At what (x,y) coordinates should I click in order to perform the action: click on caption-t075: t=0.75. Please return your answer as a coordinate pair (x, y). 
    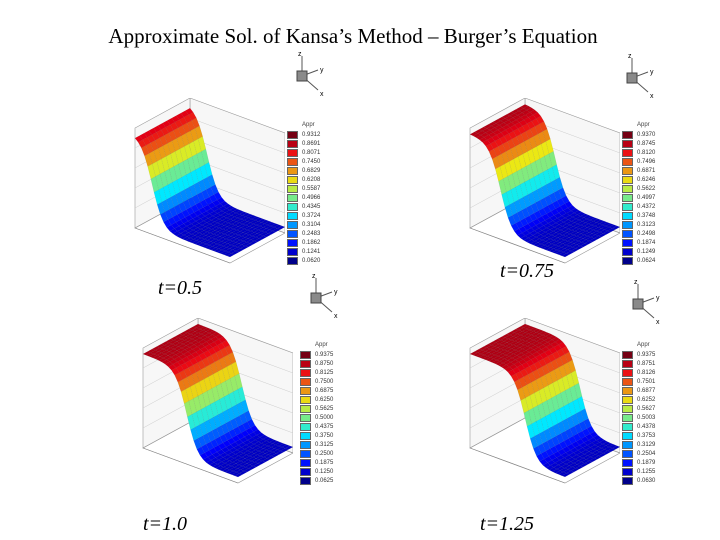
    Looking at the image, I should click on (527, 271).